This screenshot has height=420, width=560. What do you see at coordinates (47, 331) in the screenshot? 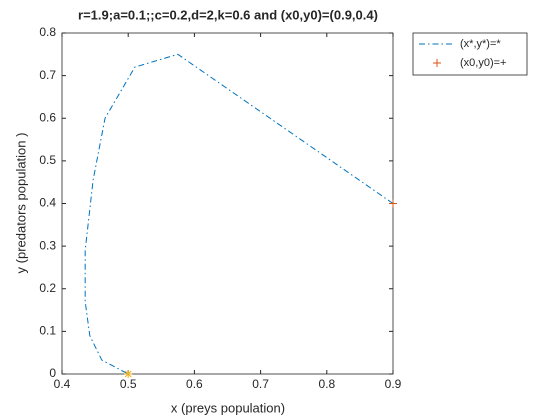
I see `y-tick-label: 0.1` at bounding box center [47, 331].